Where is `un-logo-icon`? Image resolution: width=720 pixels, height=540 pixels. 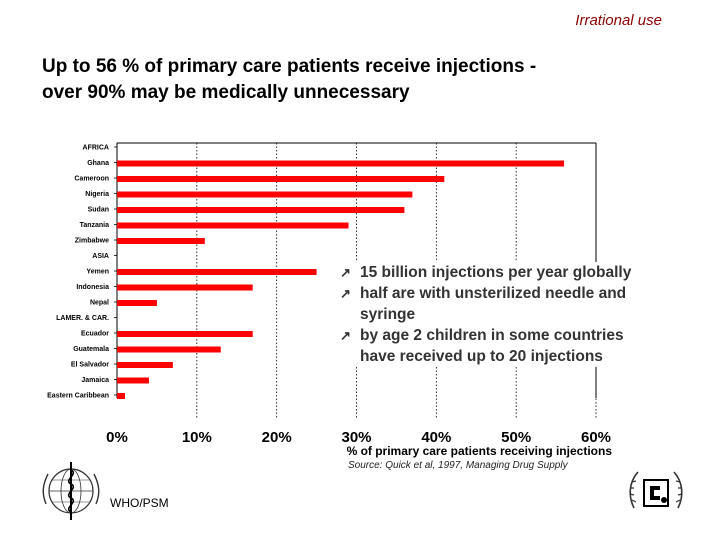 un-logo-icon is located at coordinates (656, 490).